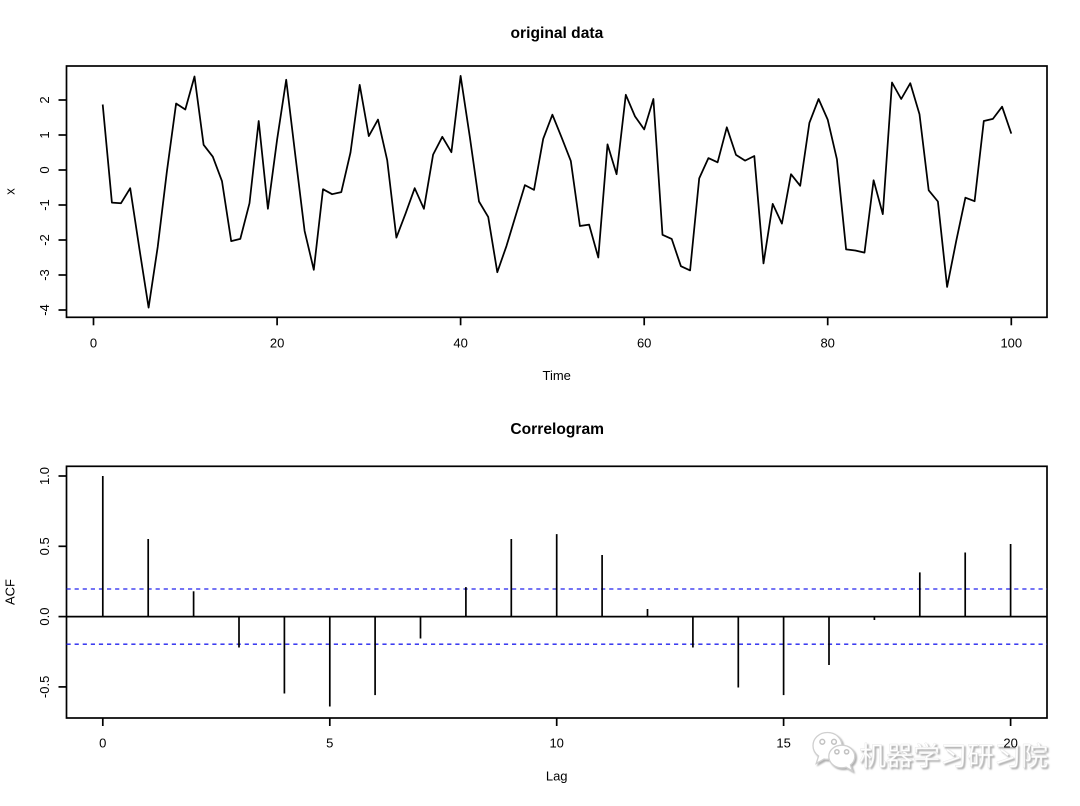 This screenshot has height=806, width=1080. What do you see at coordinates (460, 343) in the screenshot?
I see `svg-text: 40` at bounding box center [460, 343].